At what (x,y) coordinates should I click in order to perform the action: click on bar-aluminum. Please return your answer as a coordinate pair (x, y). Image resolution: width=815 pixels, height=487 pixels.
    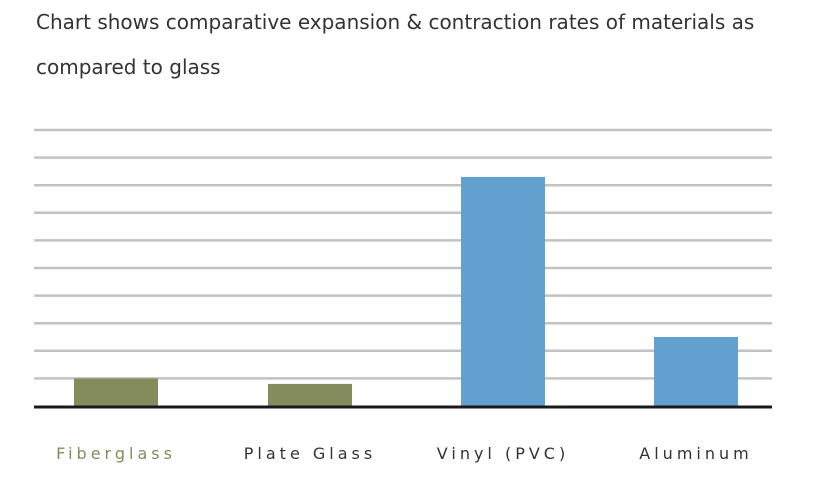
    Looking at the image, I should click on (696, 371).